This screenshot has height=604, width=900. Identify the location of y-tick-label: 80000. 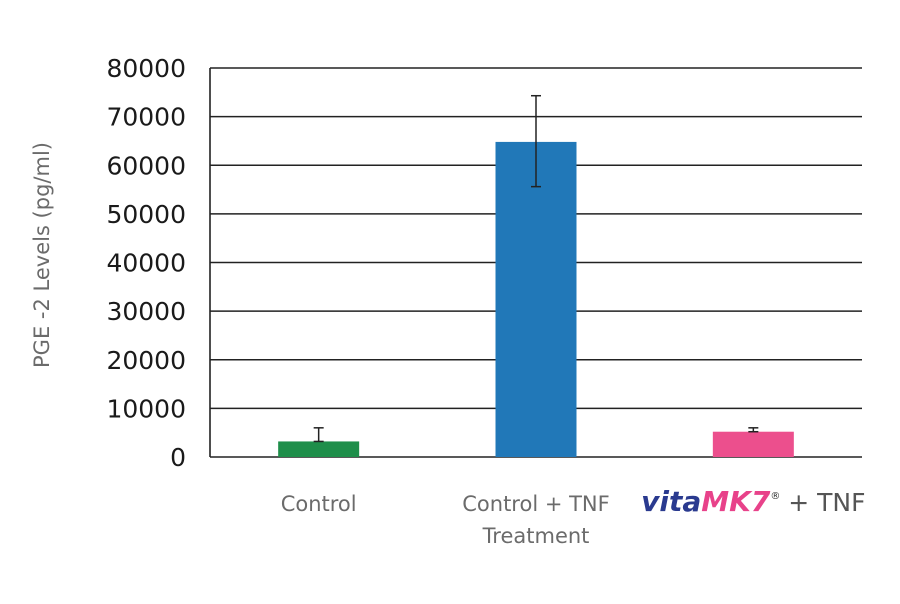
(146, 68).